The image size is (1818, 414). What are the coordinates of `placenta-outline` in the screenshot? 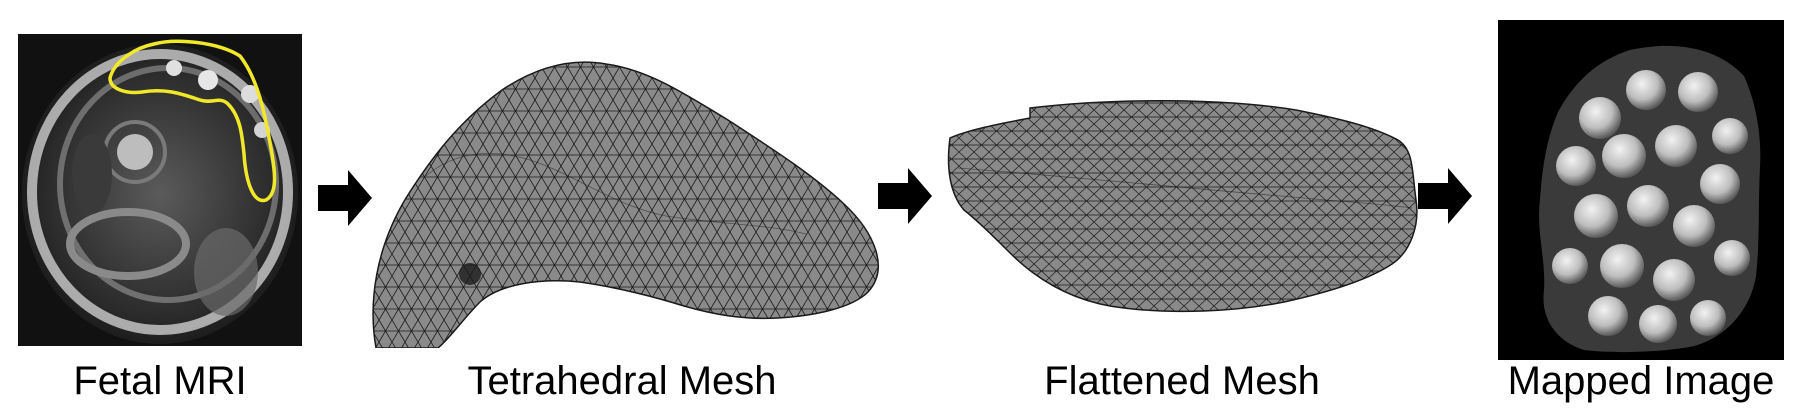 It's located at (192, 121).